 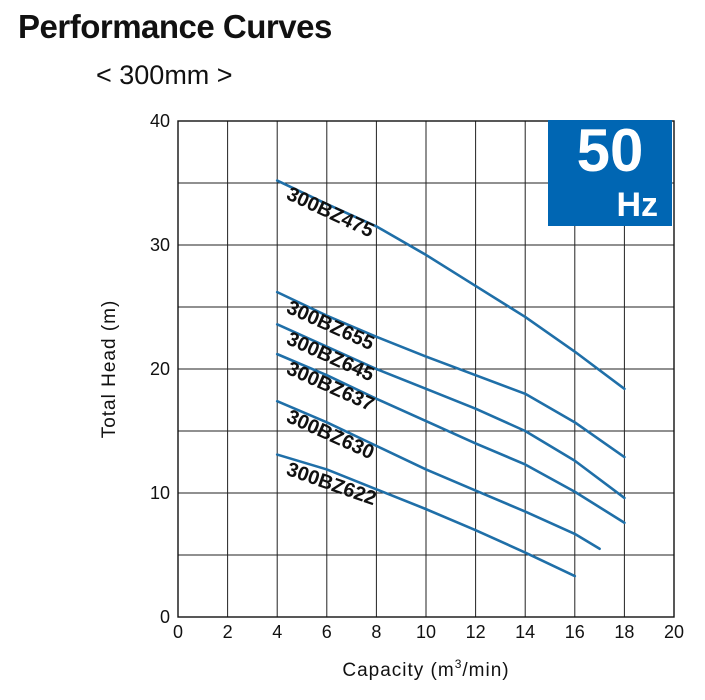 I want to click on series-line-300bz655, so click(x=450, y=374).